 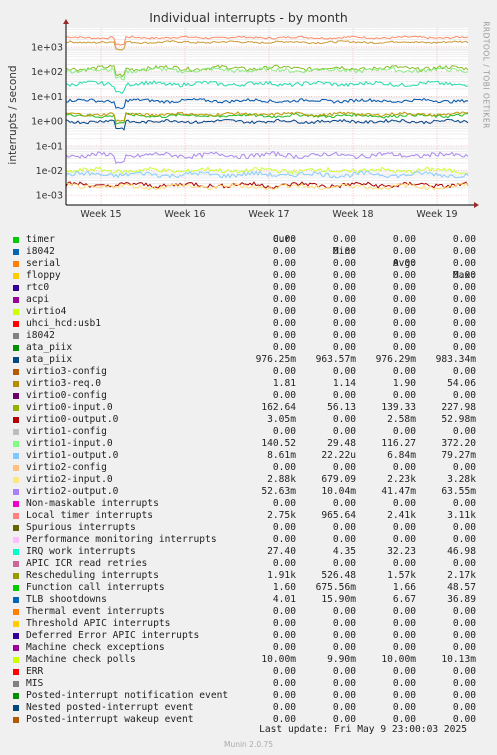 What do you see at coordinates (72, 419) in the screenshot?
I see `legend-name: virtio0-output.0` at bounding box center [72, 419].